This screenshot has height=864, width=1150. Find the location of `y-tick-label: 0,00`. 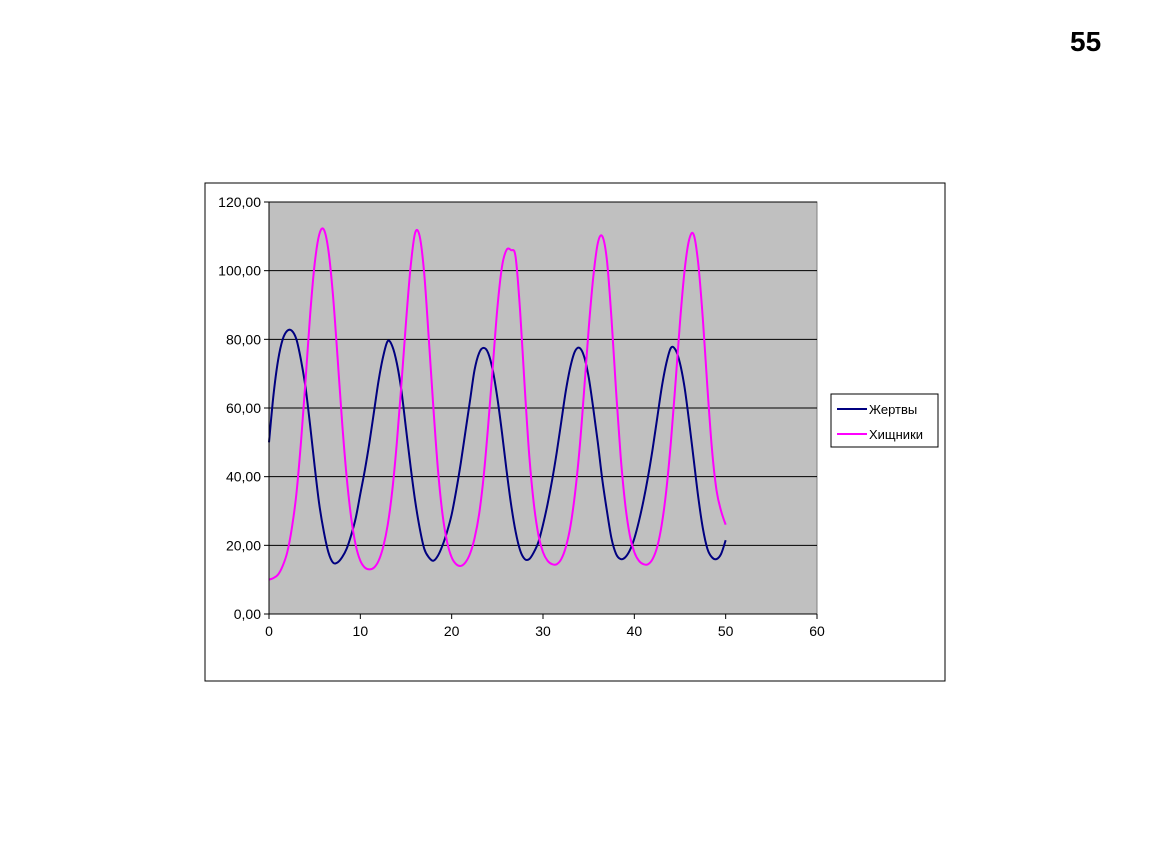

y-tick-label: 0,00 is located at coordinates (247, 614).